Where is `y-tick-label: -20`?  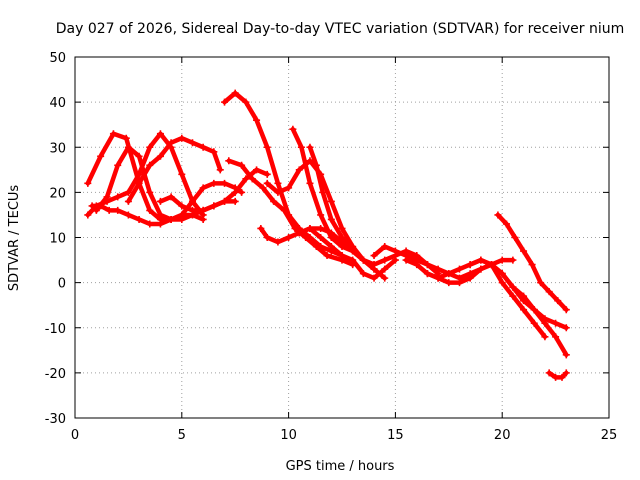
y-tick-label: -20 is located at coordinates (55, 374).